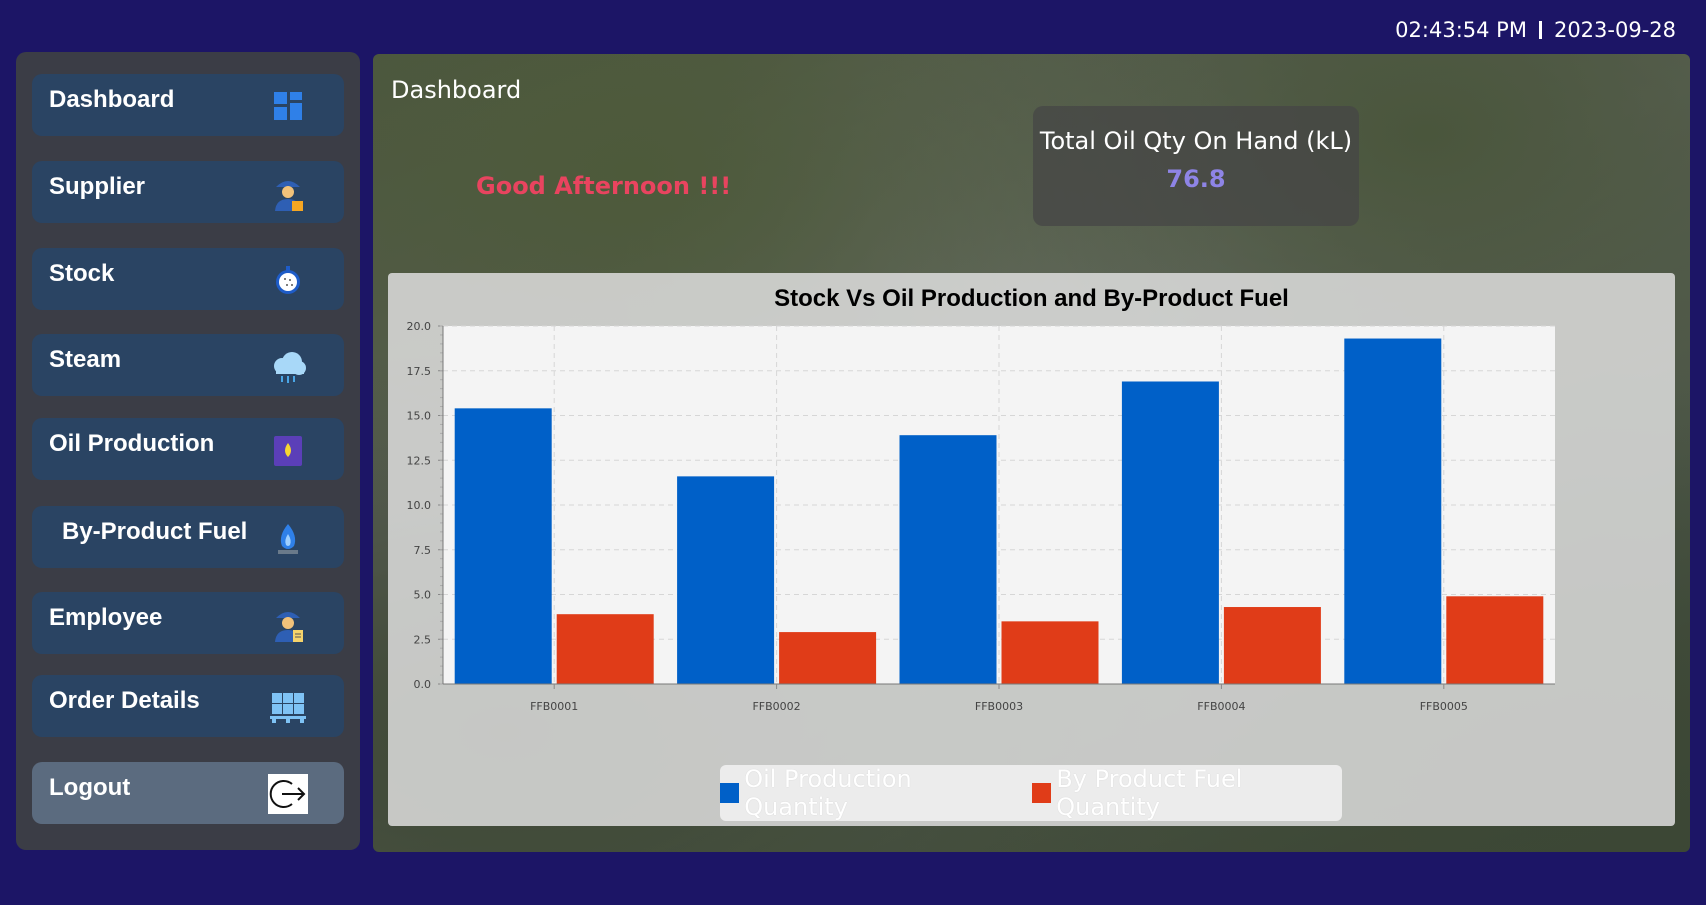 This screenshot has width=1706, height=905. What do you see at coordinates (288, 451) in the screenshot?
I see `oil-drop-icon` at bounding box center [288, 451].